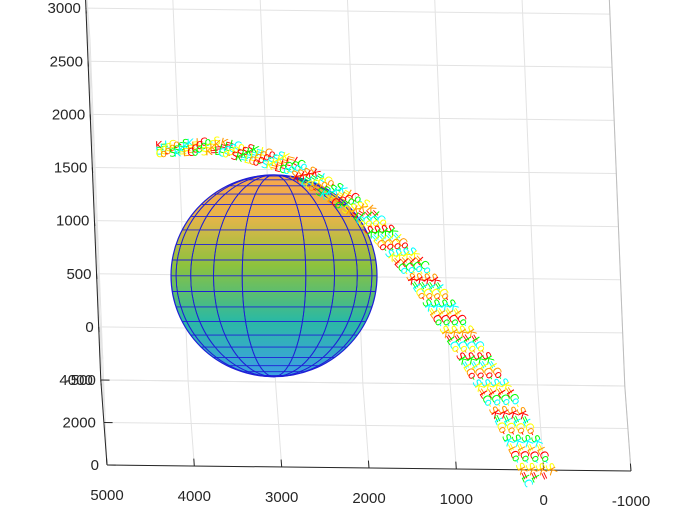  What do you see at coordinates (66, 61) in the screenshot?
I see `z-tick-label: 2500` at bounding box center [66, 61].